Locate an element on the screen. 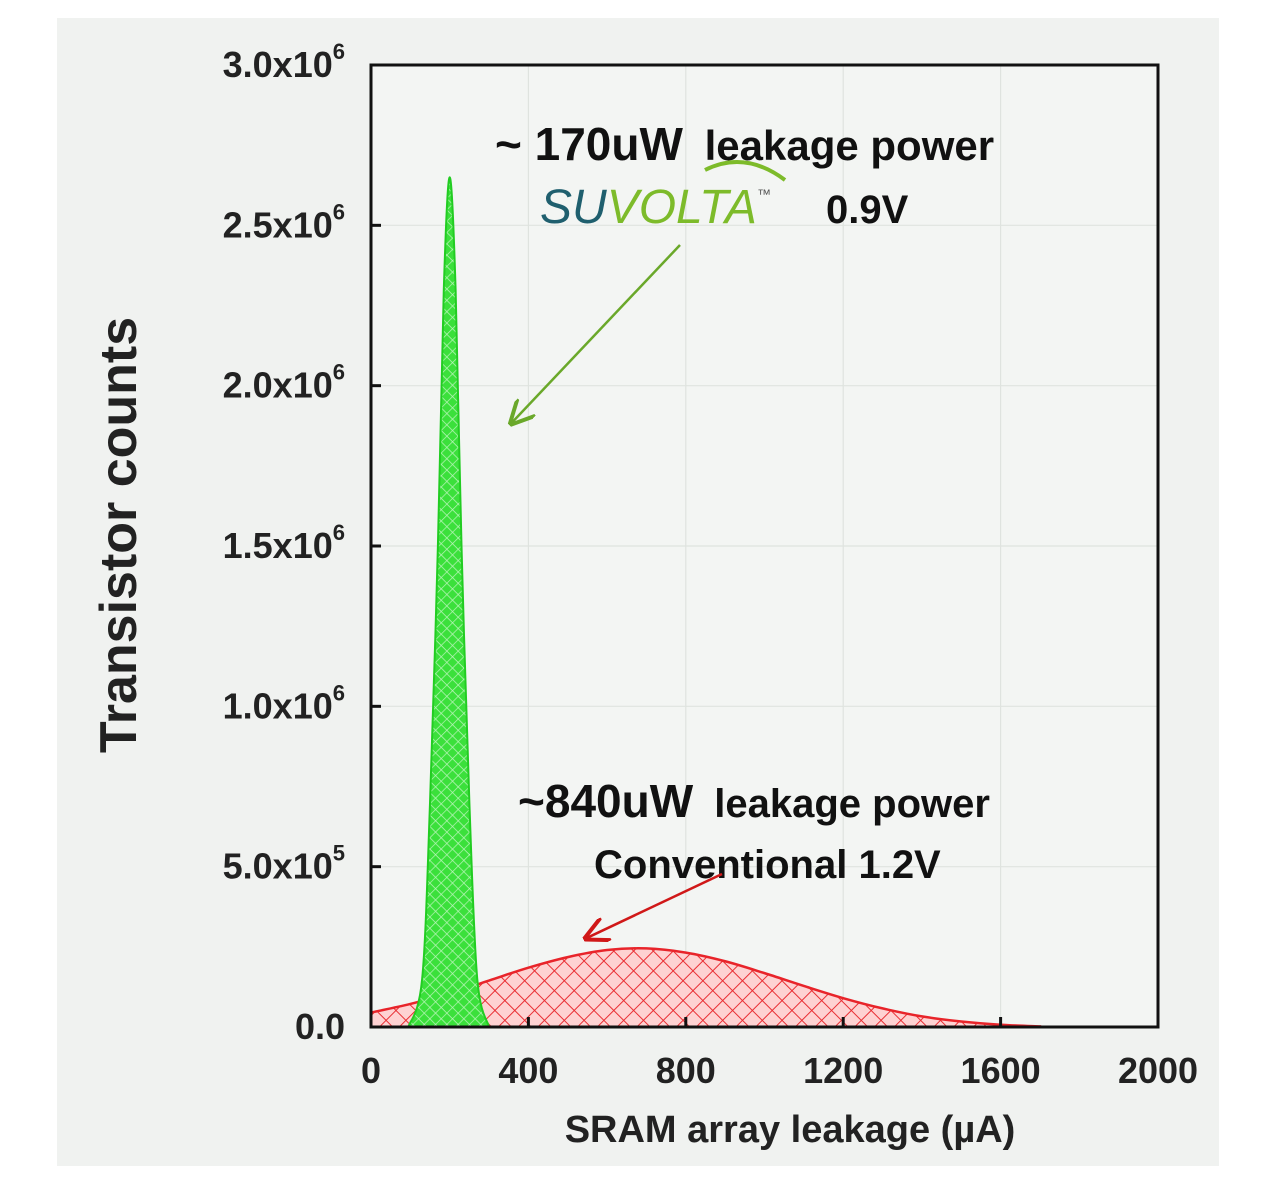 The width and height of the screenshot is (1280, 1190). conventional-arrow is located at coordinates (654, 905).